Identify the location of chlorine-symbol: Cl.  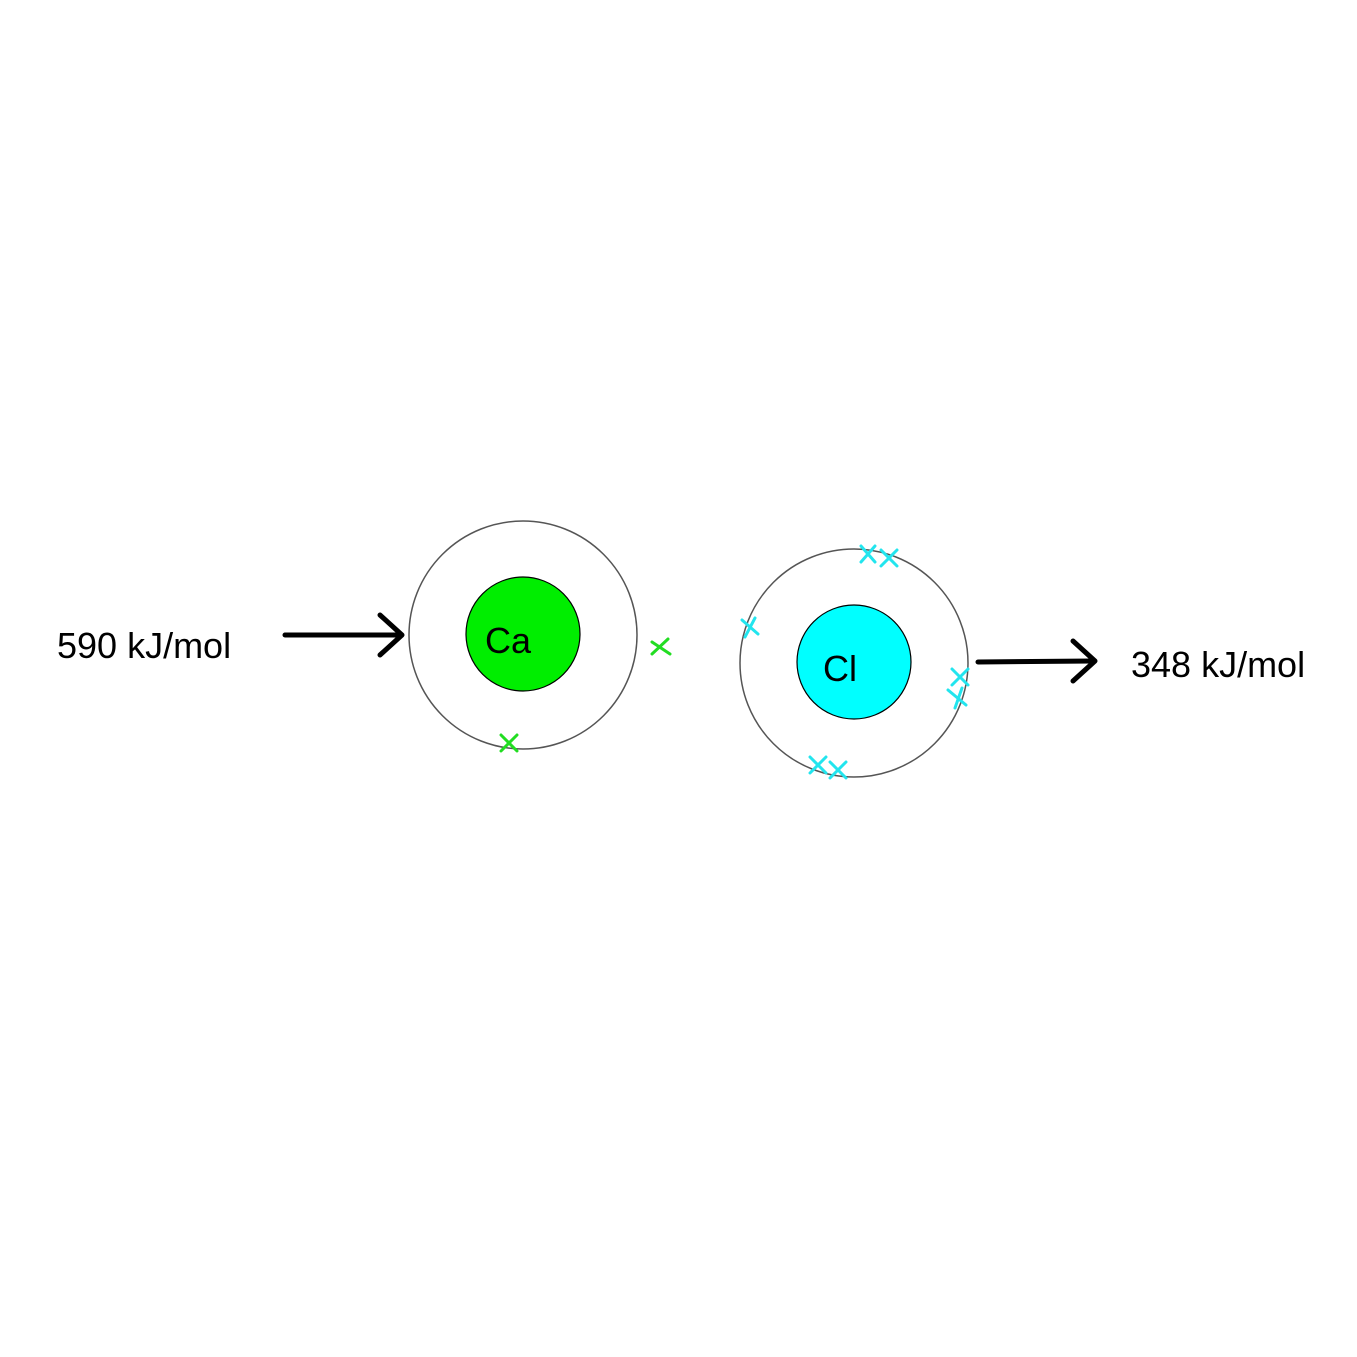
(840, 668).